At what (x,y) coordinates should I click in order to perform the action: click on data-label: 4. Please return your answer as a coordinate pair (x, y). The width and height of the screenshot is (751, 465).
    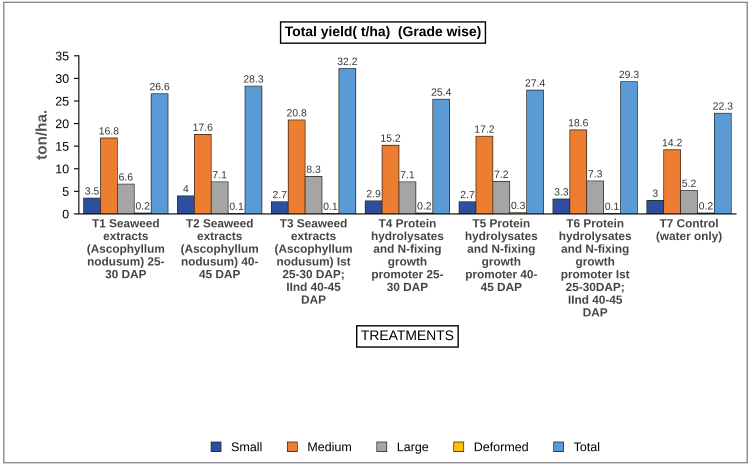
    Looking at the image, I should click on (185, 188).